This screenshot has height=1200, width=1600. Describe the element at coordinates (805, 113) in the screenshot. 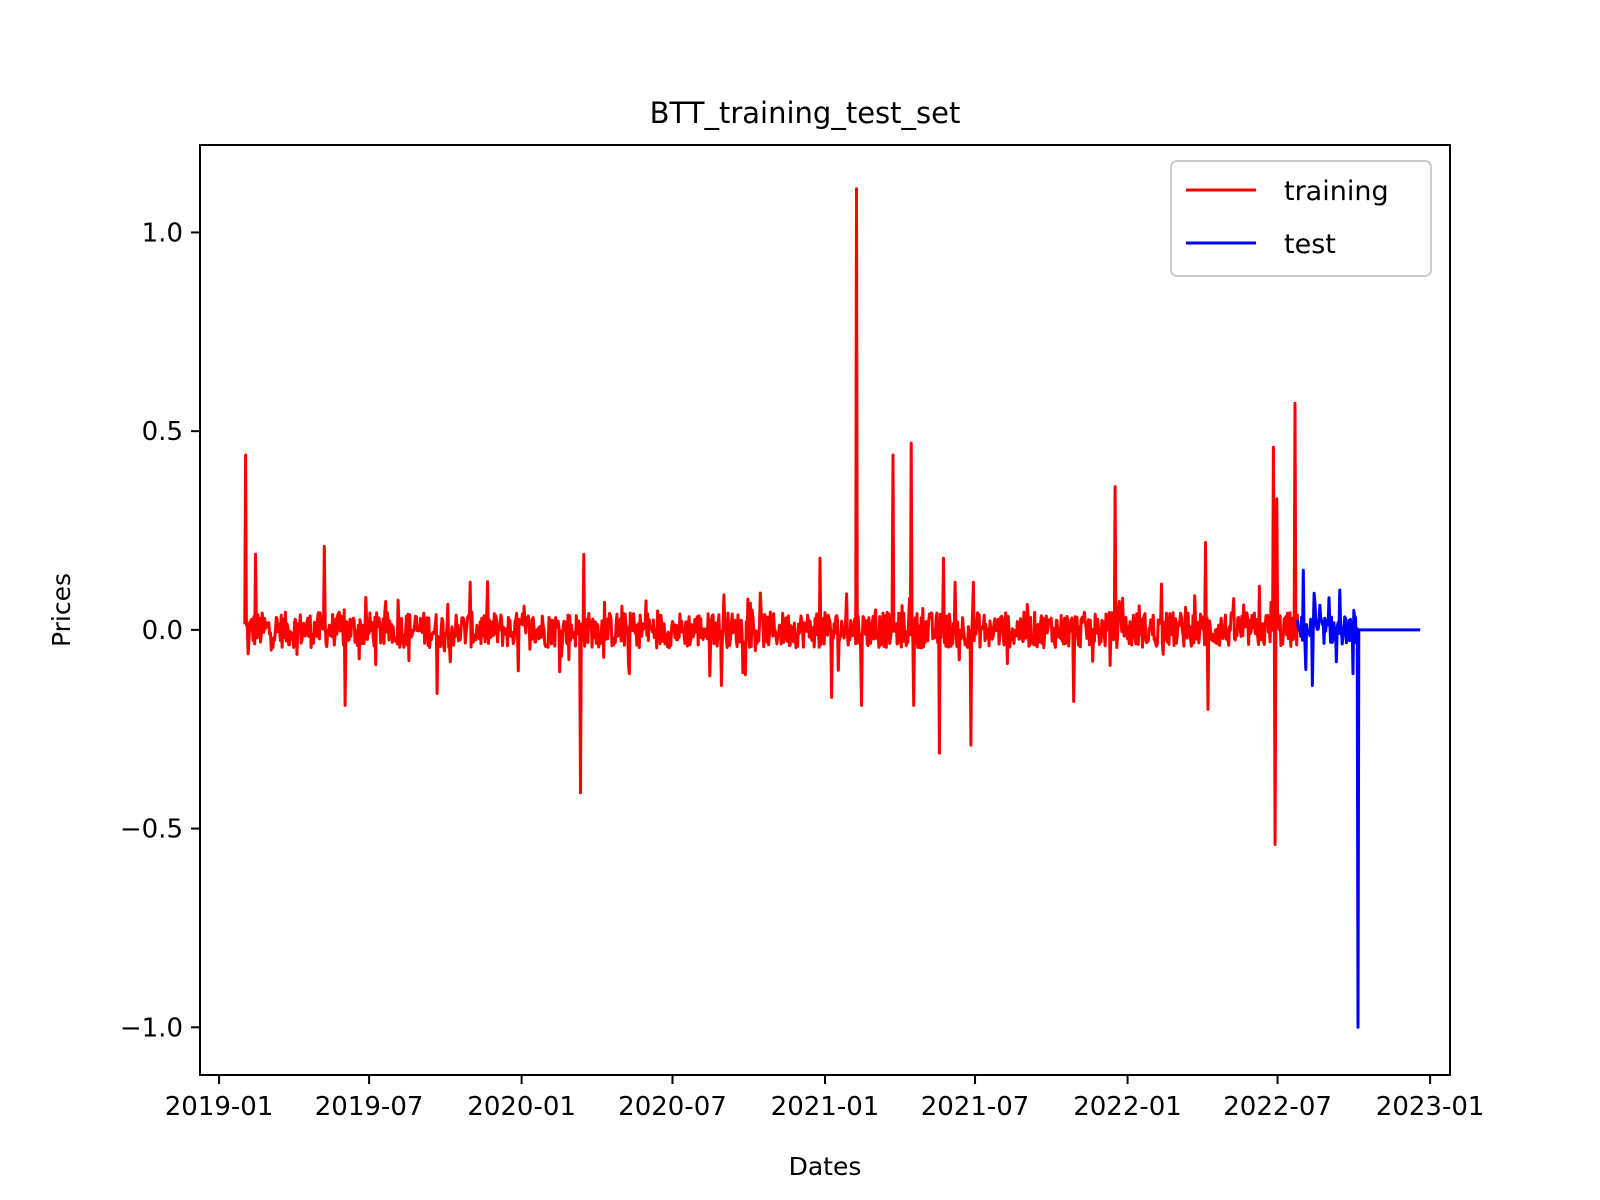

I see `chart-title: BTT_training_test_set` at that location.